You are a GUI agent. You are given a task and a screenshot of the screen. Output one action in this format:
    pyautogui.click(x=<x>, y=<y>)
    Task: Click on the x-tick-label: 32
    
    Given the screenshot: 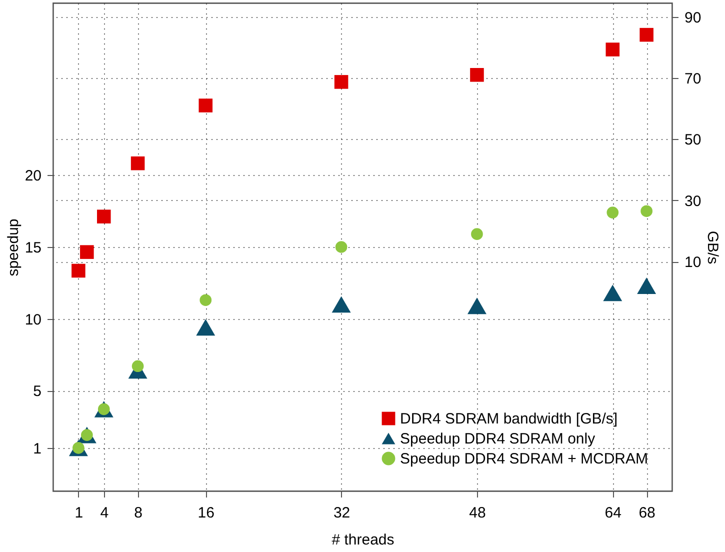 What is the action you would take?
    pyautogui.click(x=341, y=513)
    